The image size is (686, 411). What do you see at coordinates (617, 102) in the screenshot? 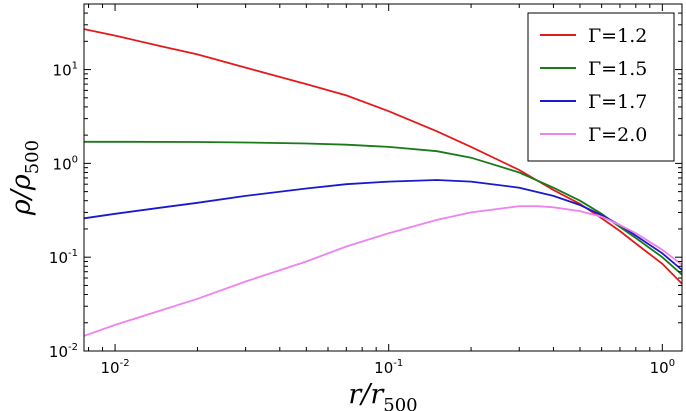
I see `legend-label-3: Γ=1.7` at bounding box center [617, 102].